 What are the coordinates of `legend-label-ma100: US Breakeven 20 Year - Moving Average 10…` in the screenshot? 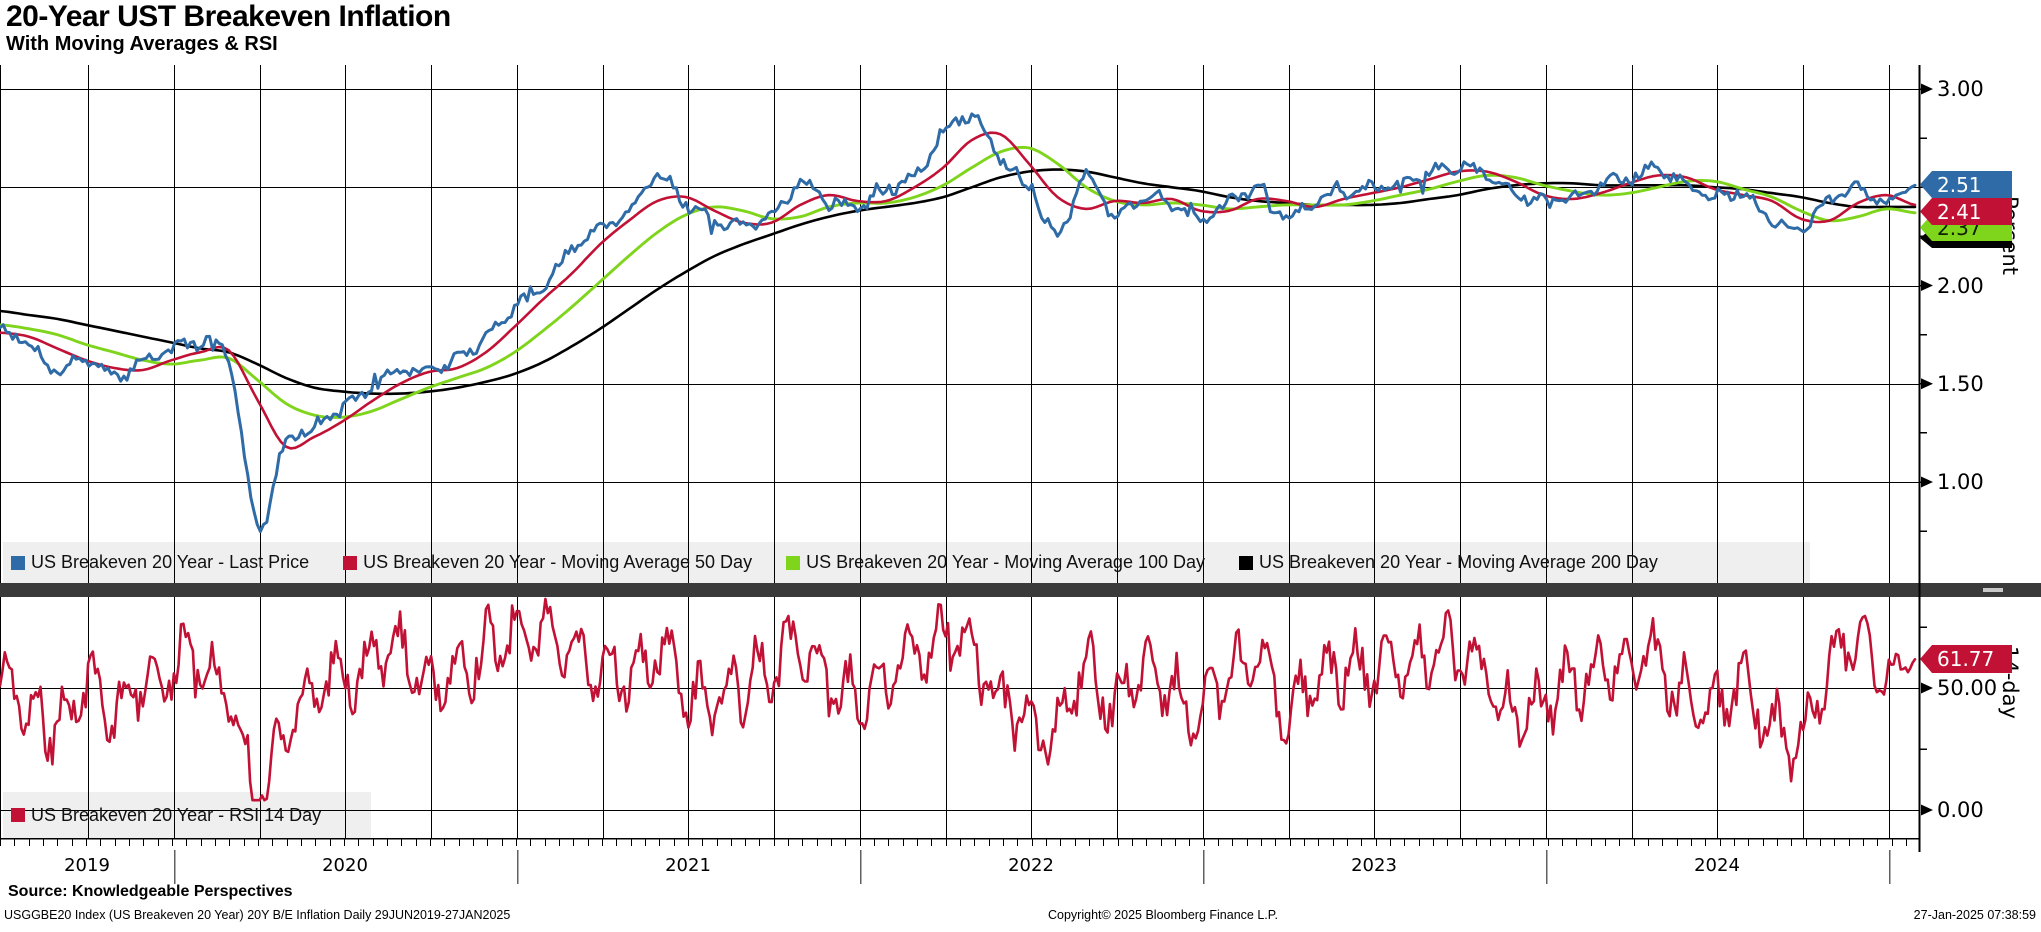 It's located at (1005, 562).